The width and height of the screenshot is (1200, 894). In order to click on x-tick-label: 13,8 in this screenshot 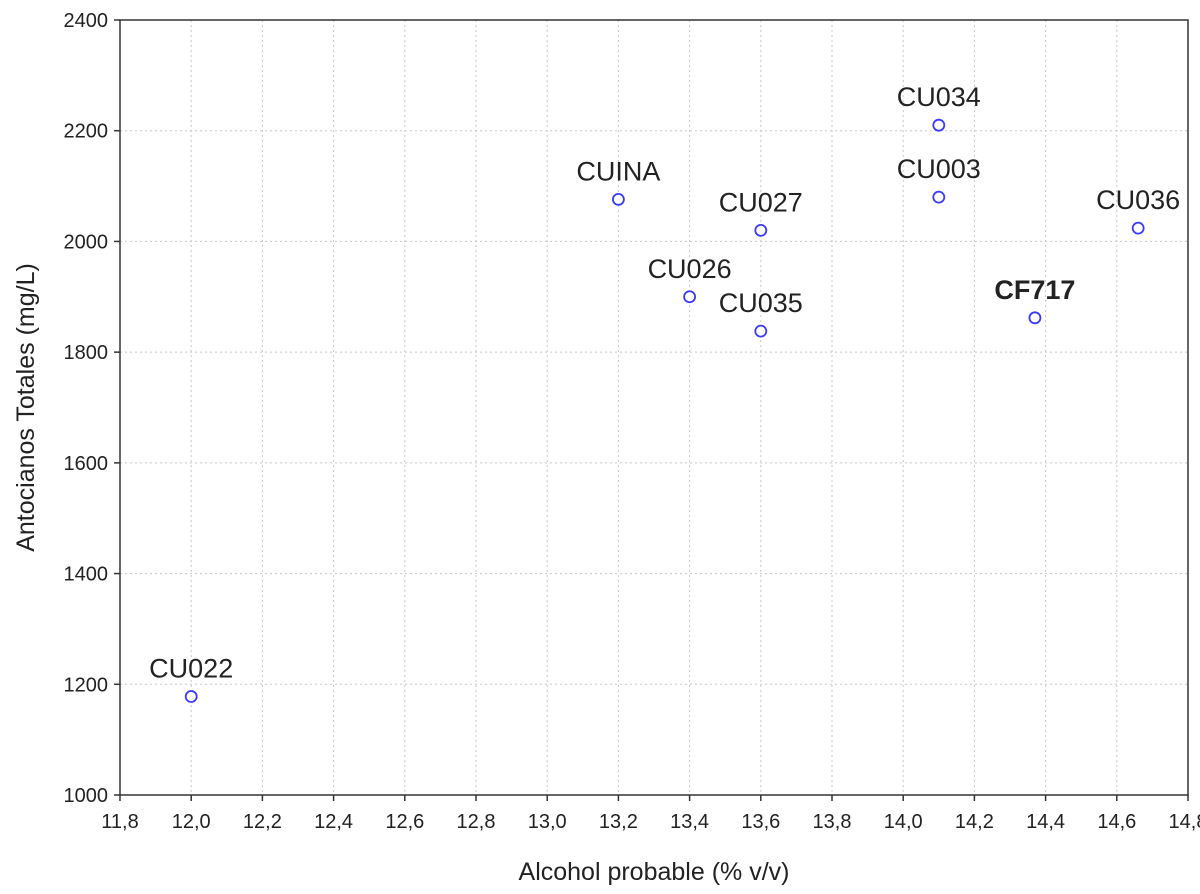, I will do `click(832, 822)`.